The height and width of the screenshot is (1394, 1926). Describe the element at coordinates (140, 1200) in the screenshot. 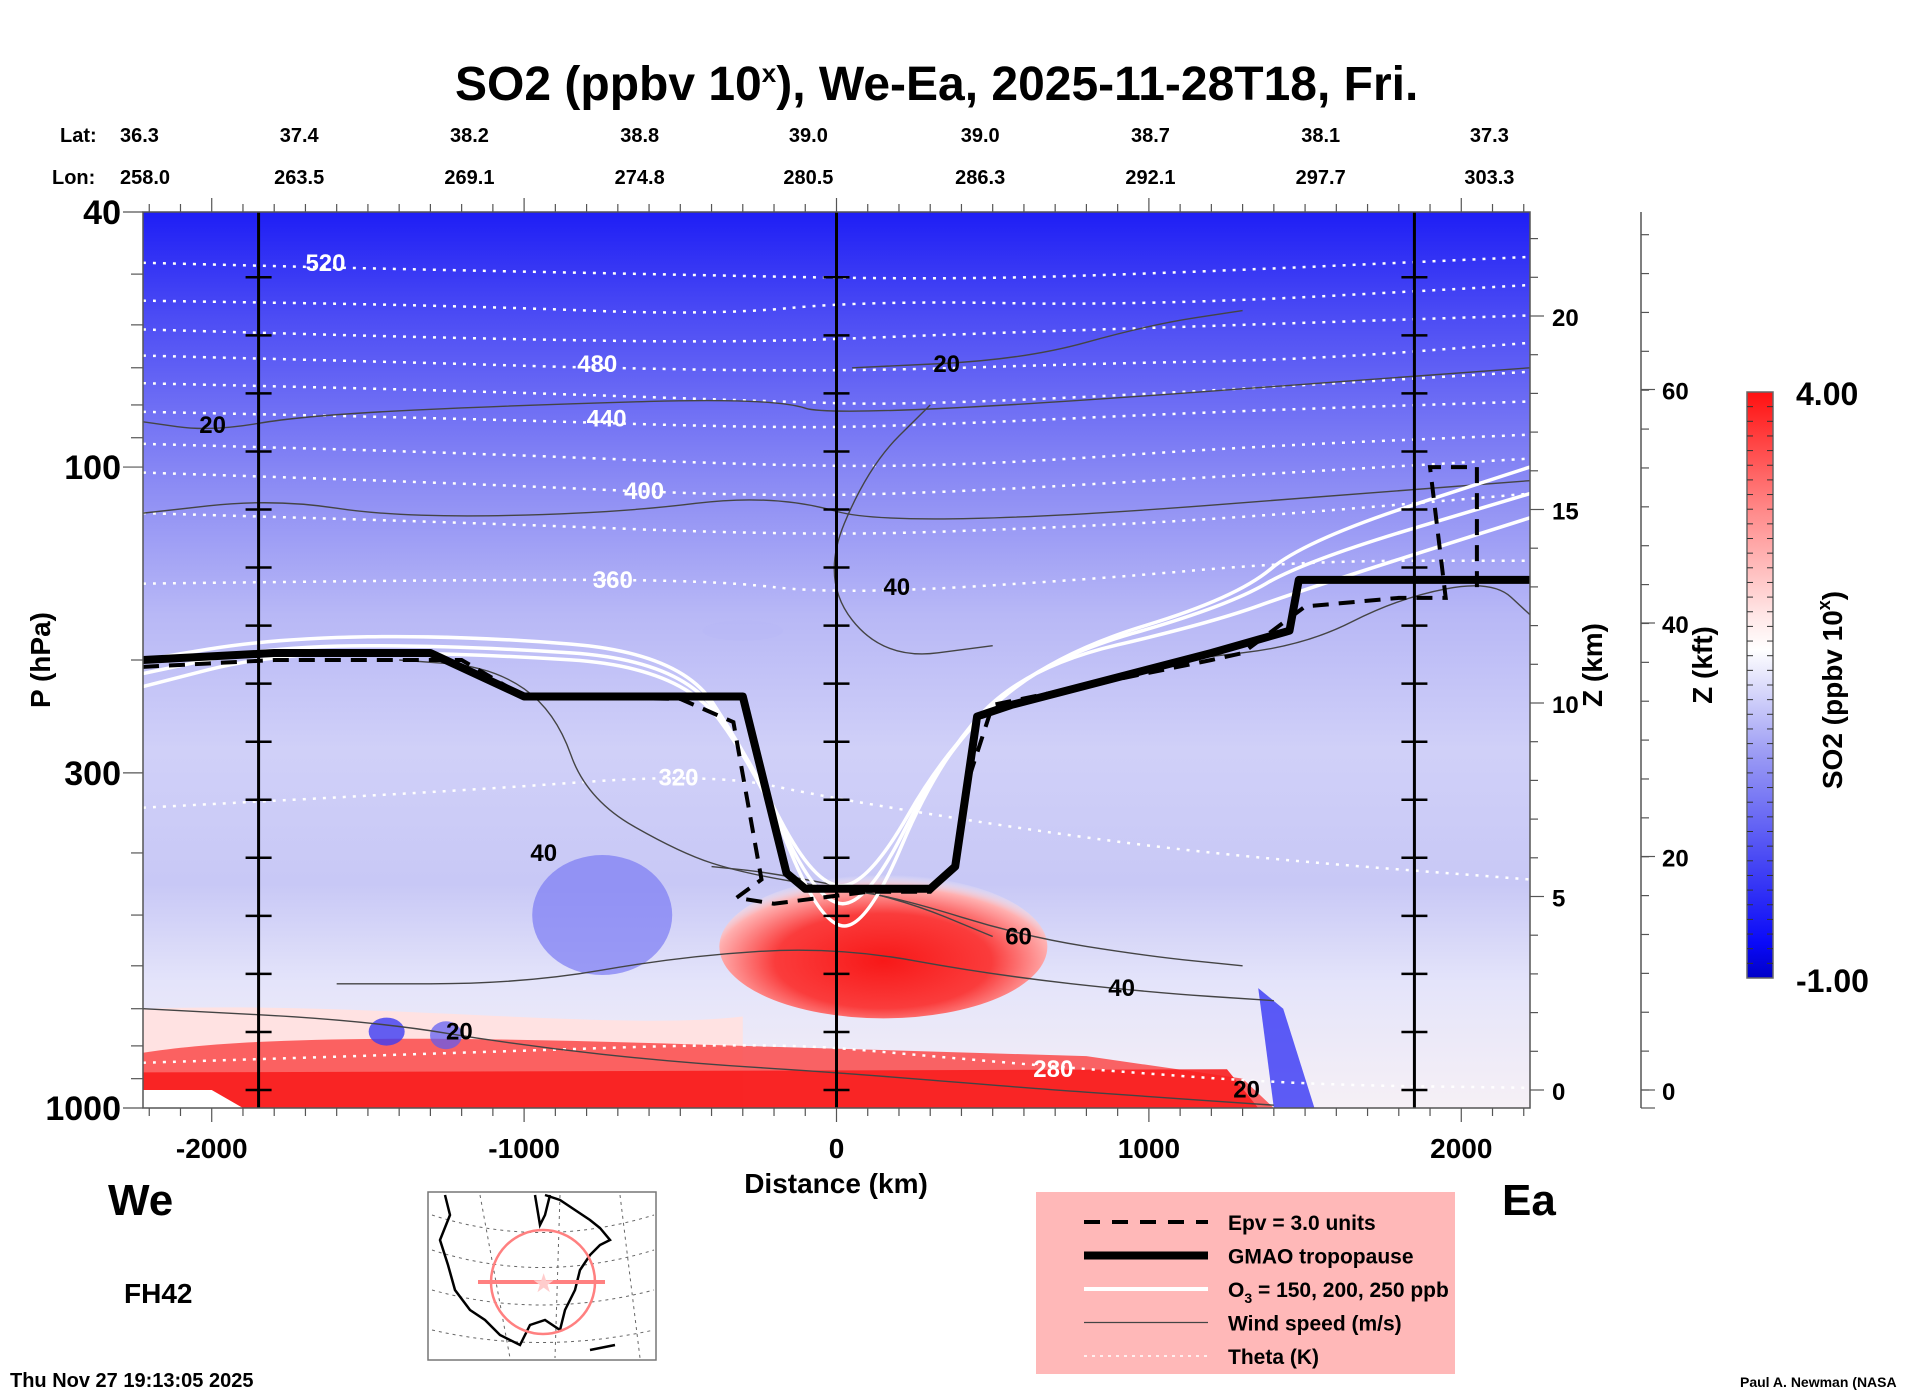

I see `west-label: We` at that location.